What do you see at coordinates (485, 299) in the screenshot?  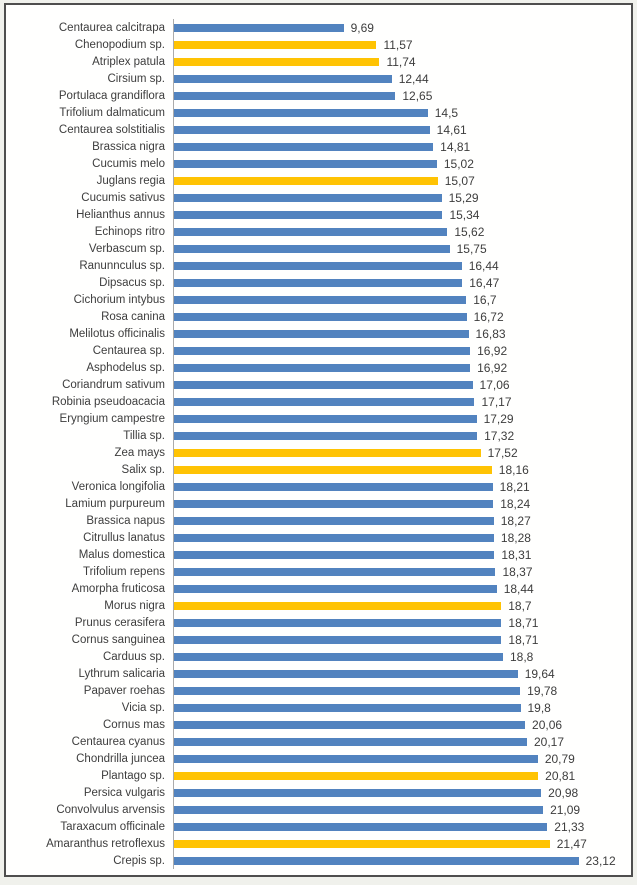 I see `value-label: 16,7` at bounding box center [485, 299].